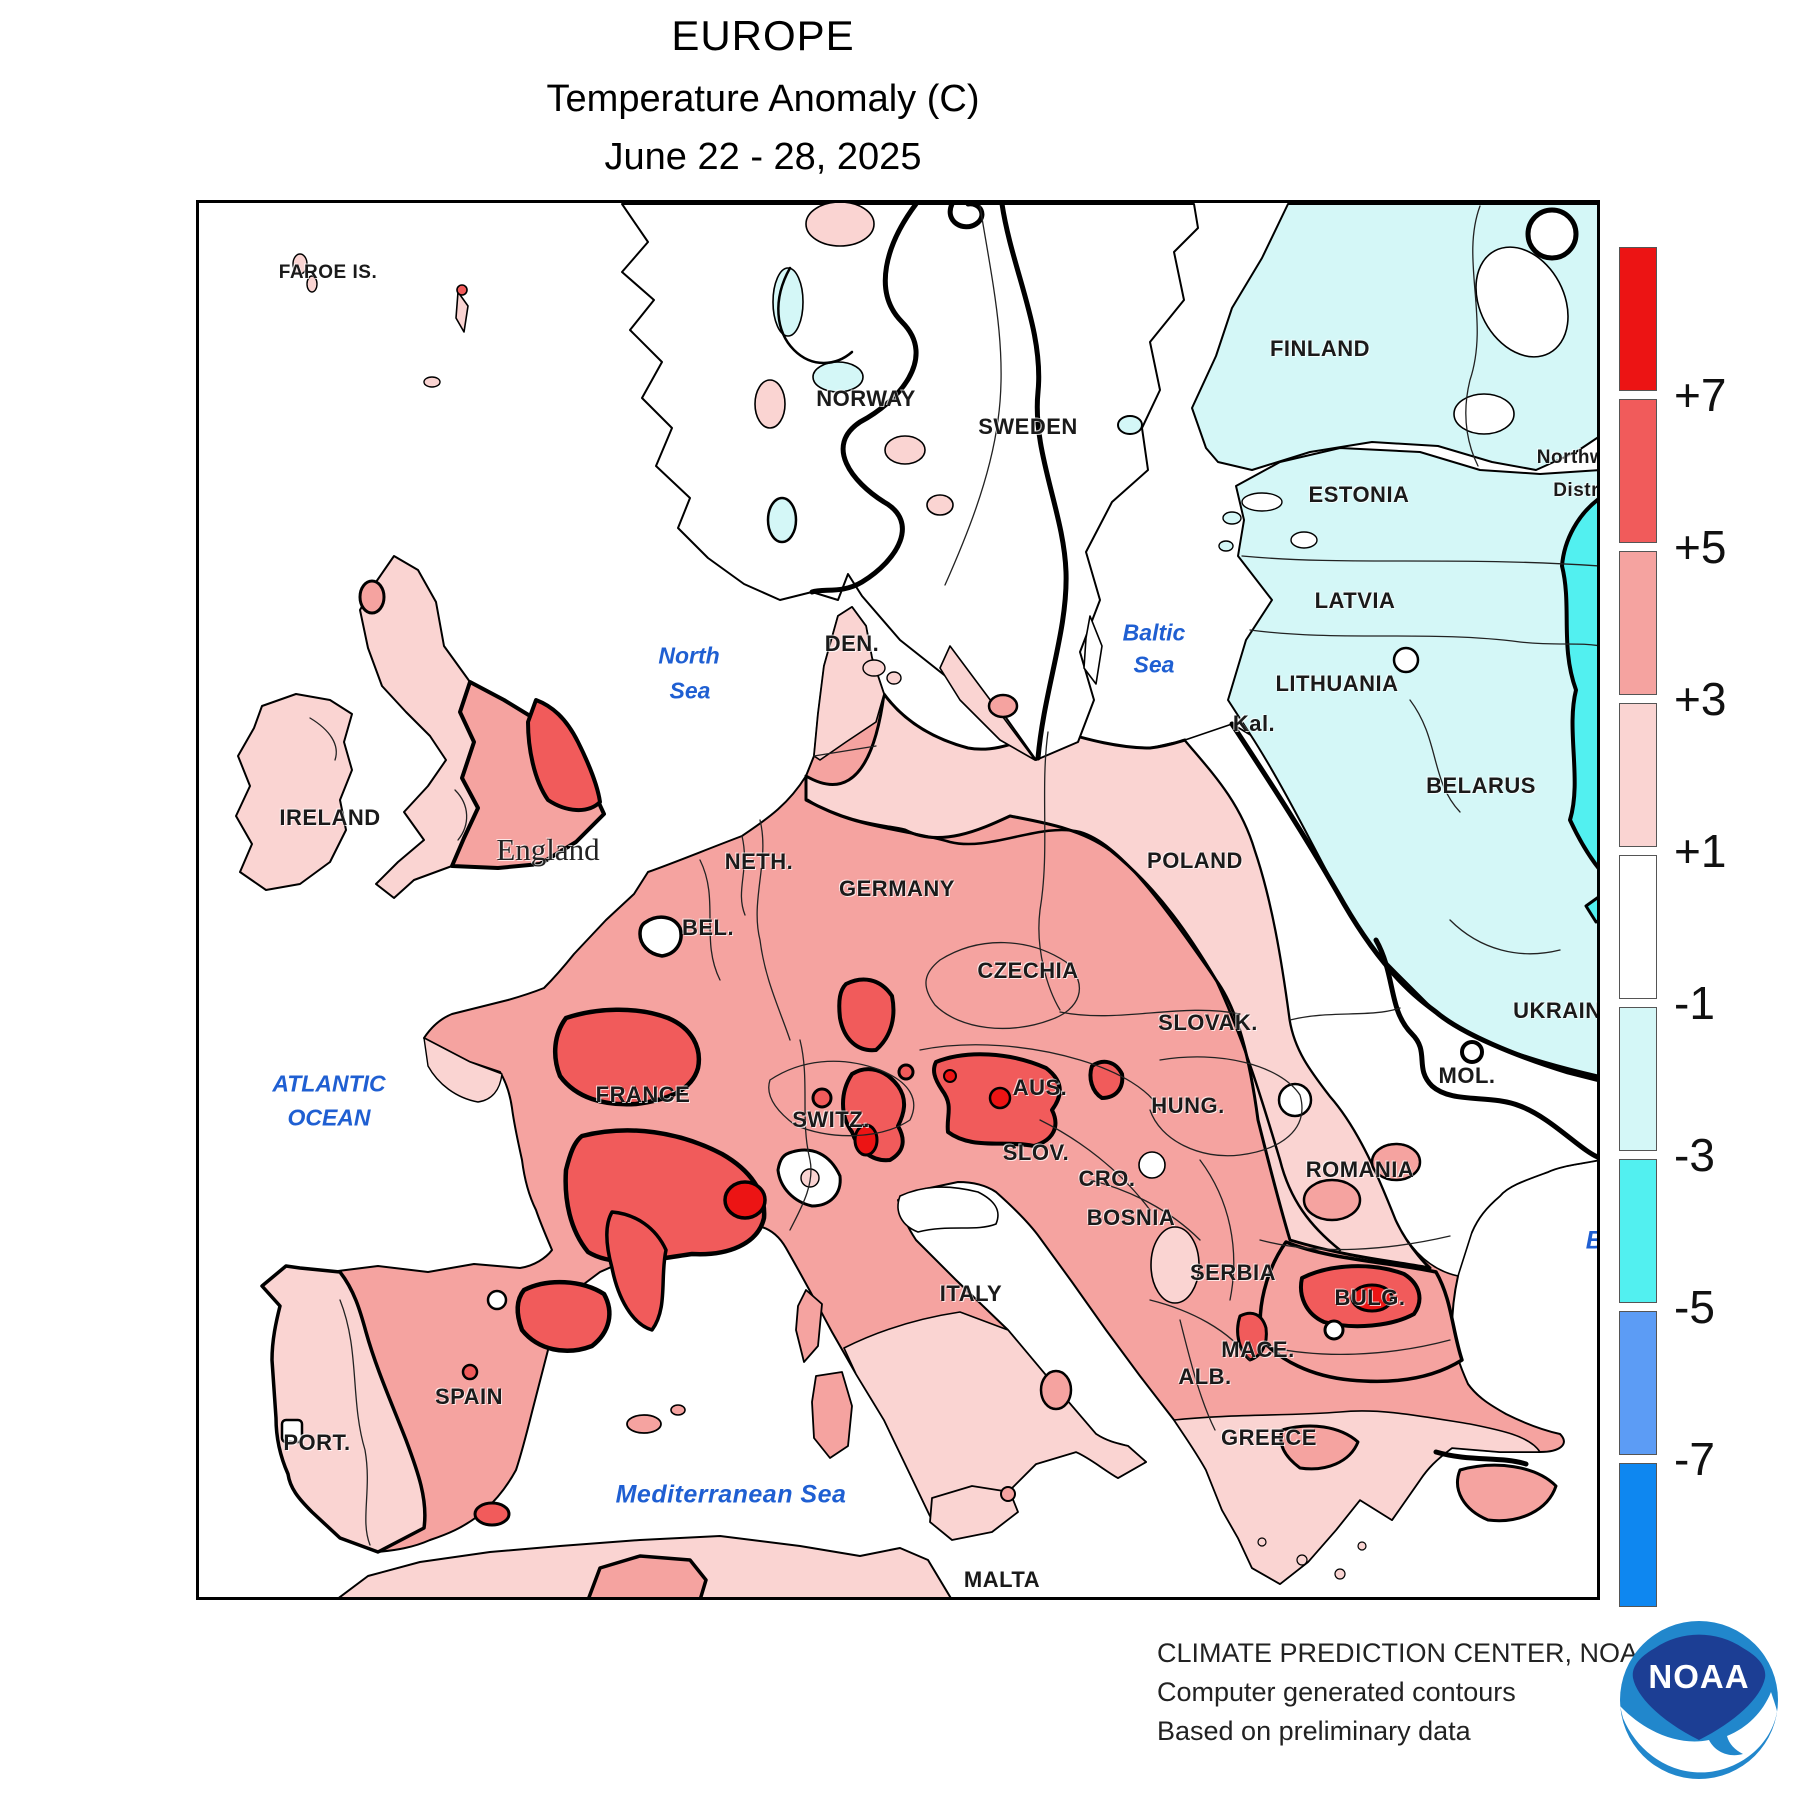 This screenshot has height=1800, width=1800. I want to click on colorbar-tick-+3: +3, so click(1700, 699).